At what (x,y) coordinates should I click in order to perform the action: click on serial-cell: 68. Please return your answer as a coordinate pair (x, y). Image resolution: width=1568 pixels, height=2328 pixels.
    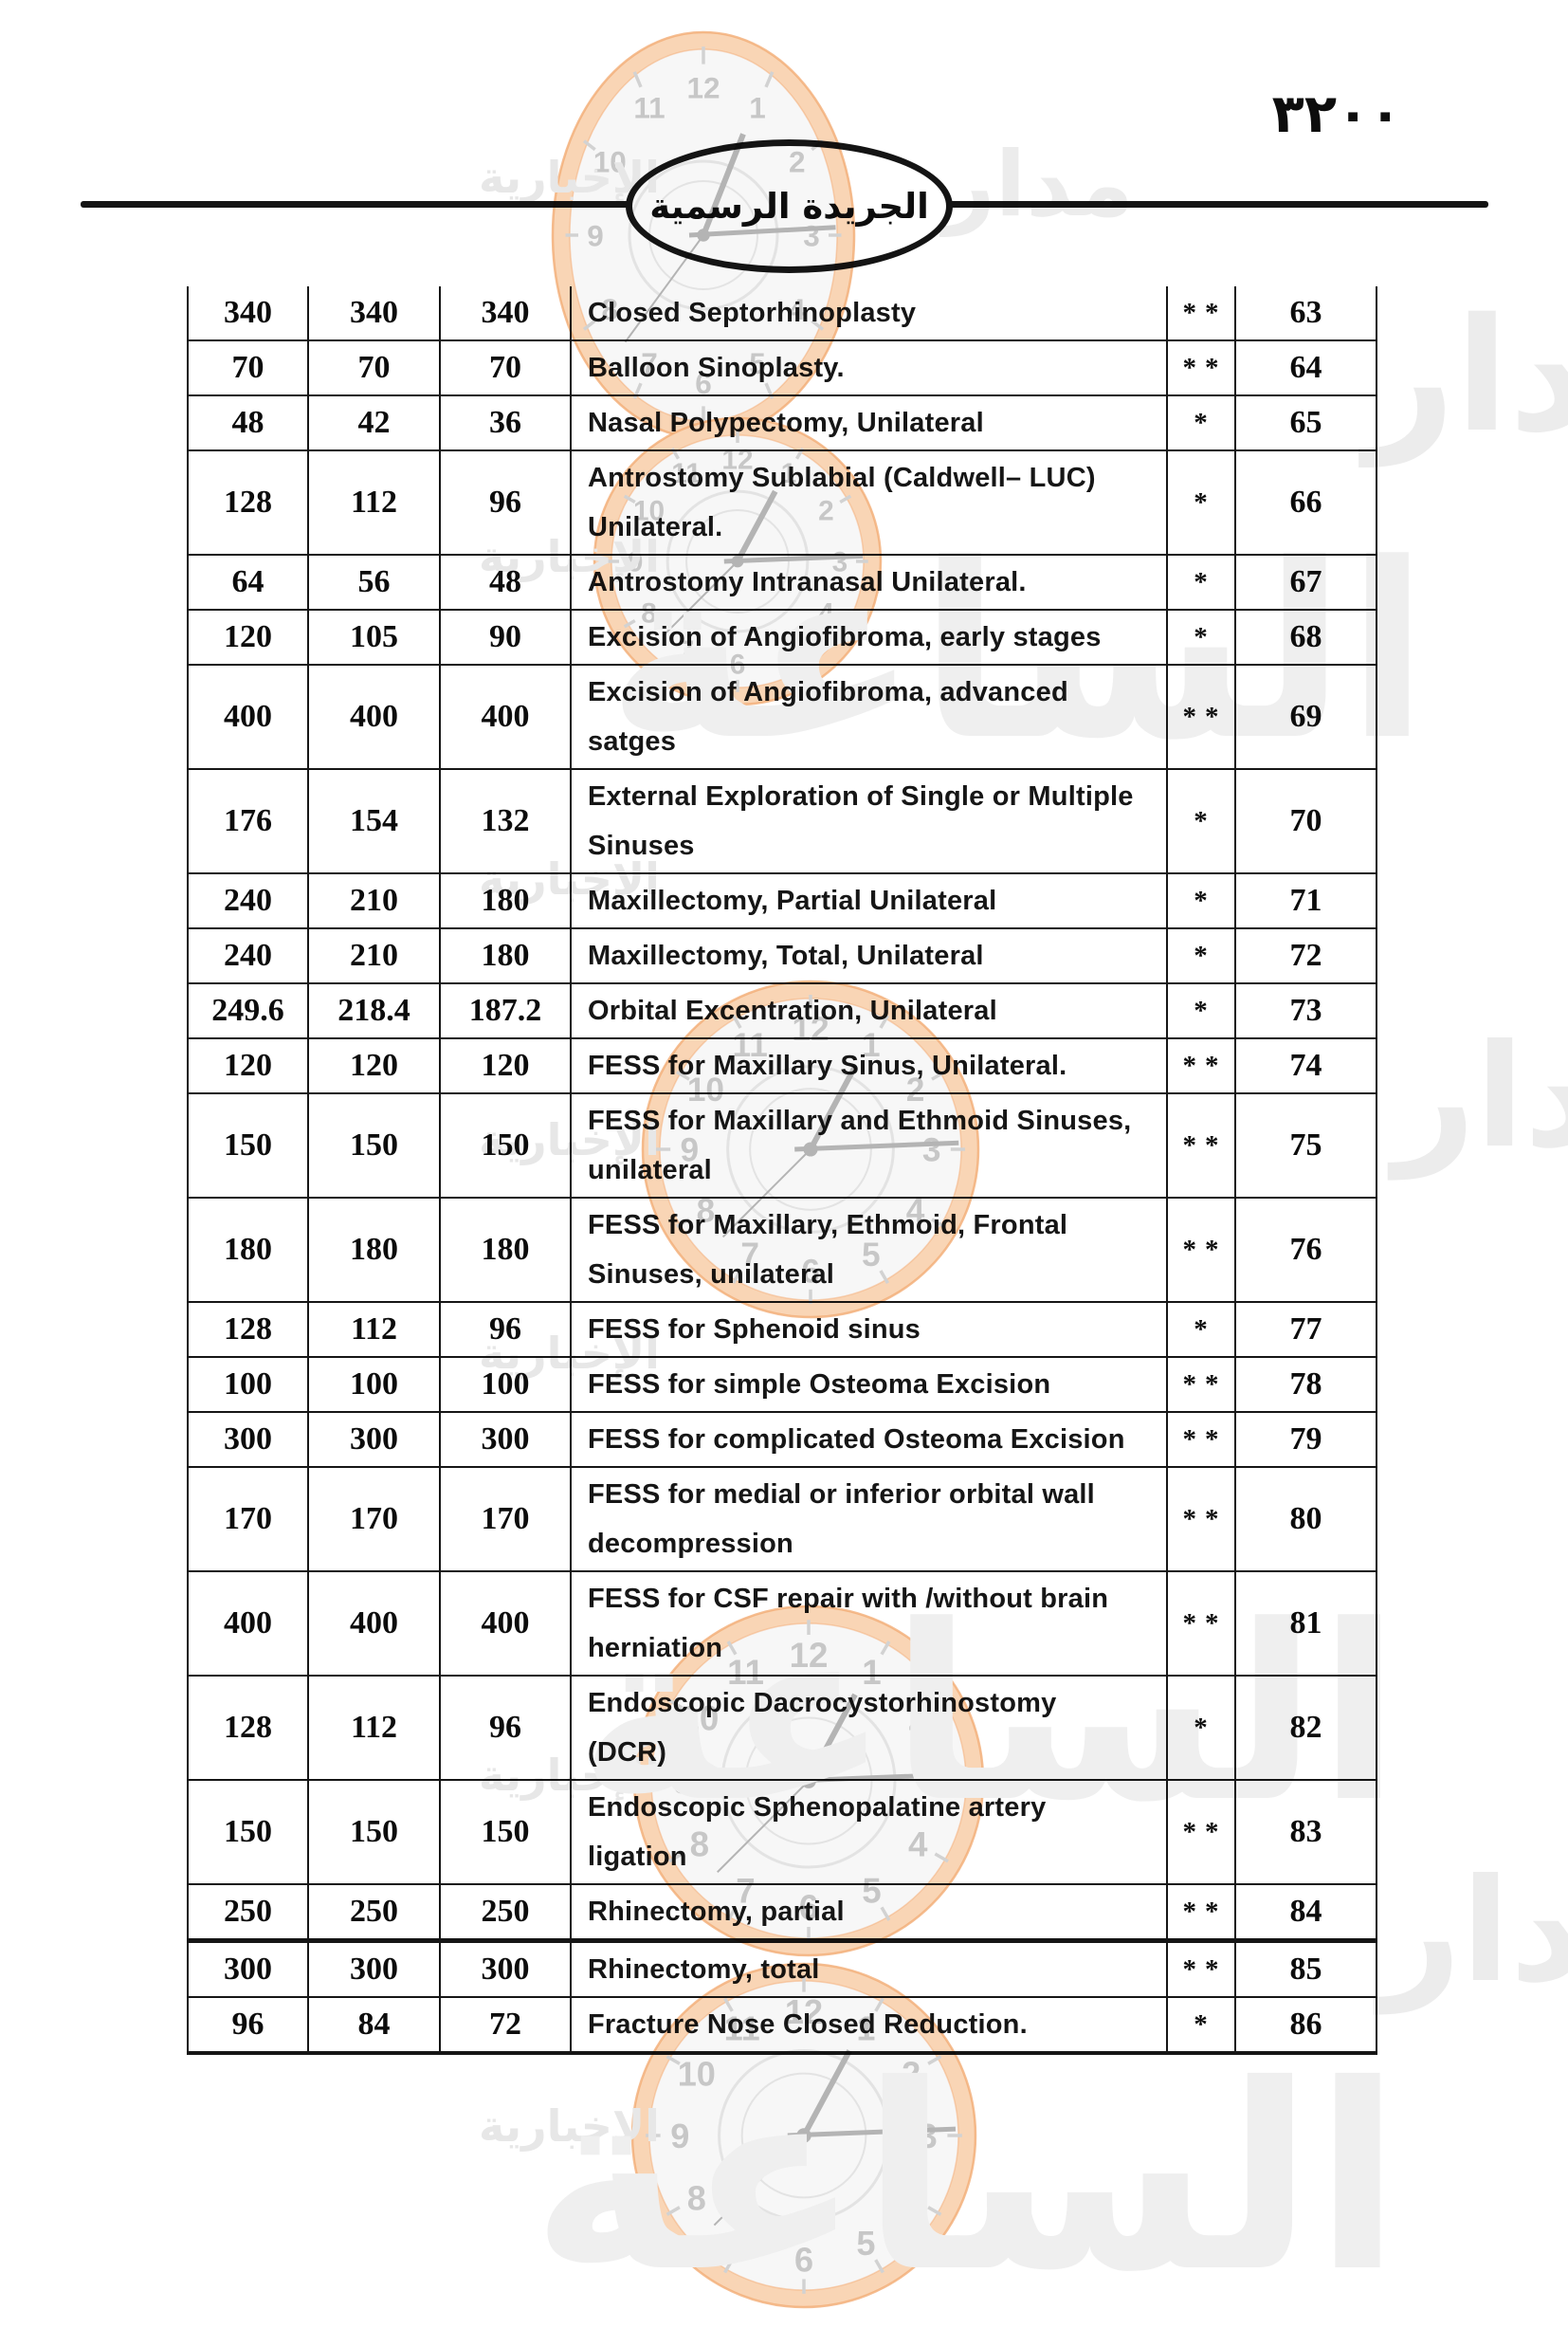
    Looking at the image, I should click on (1305, 637).